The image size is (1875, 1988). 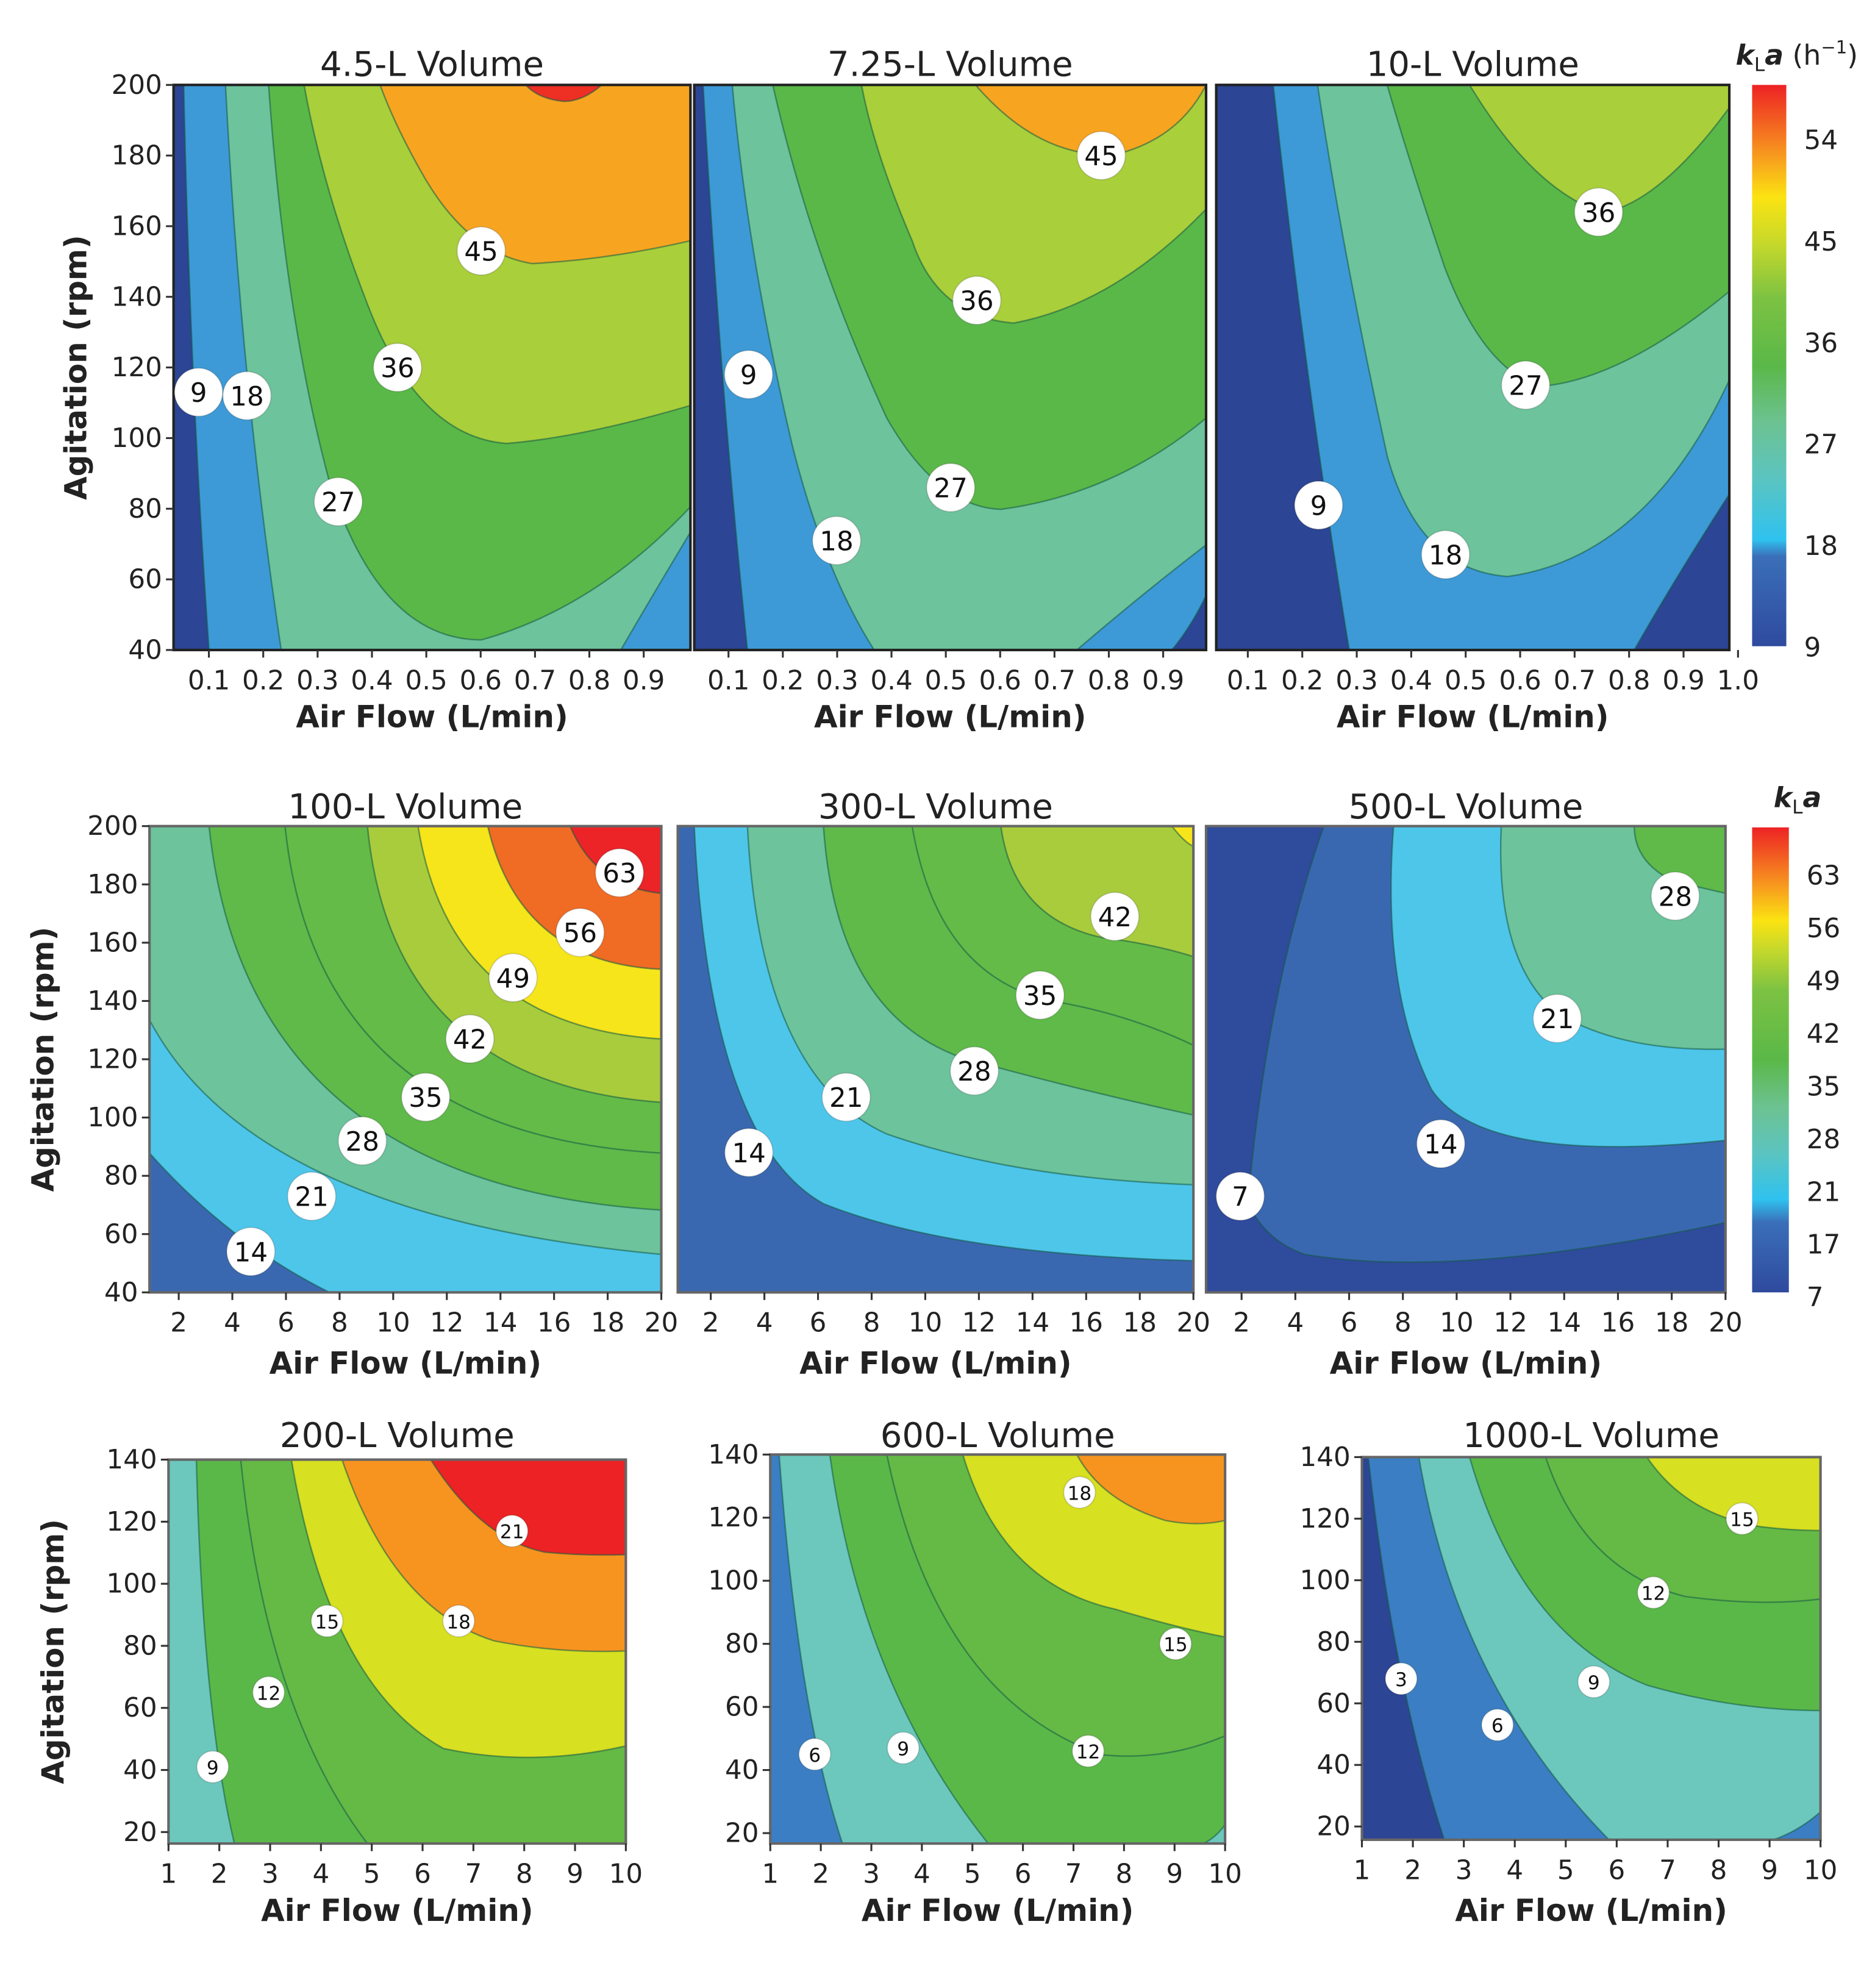 What do you see at coordinates (1325, 1458) in the screenshot?
I see `y-tick-label: 140` at bounding box center [1325, 1458].